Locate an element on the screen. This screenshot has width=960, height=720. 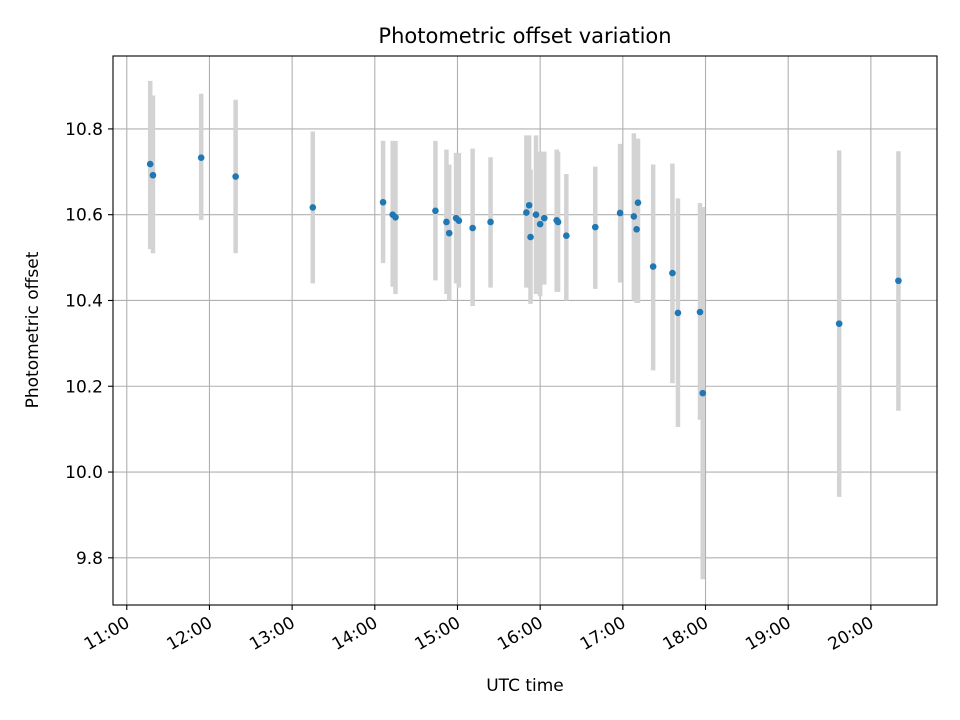
y-tick-label: 10.2 is located at coordinates (84, 387).